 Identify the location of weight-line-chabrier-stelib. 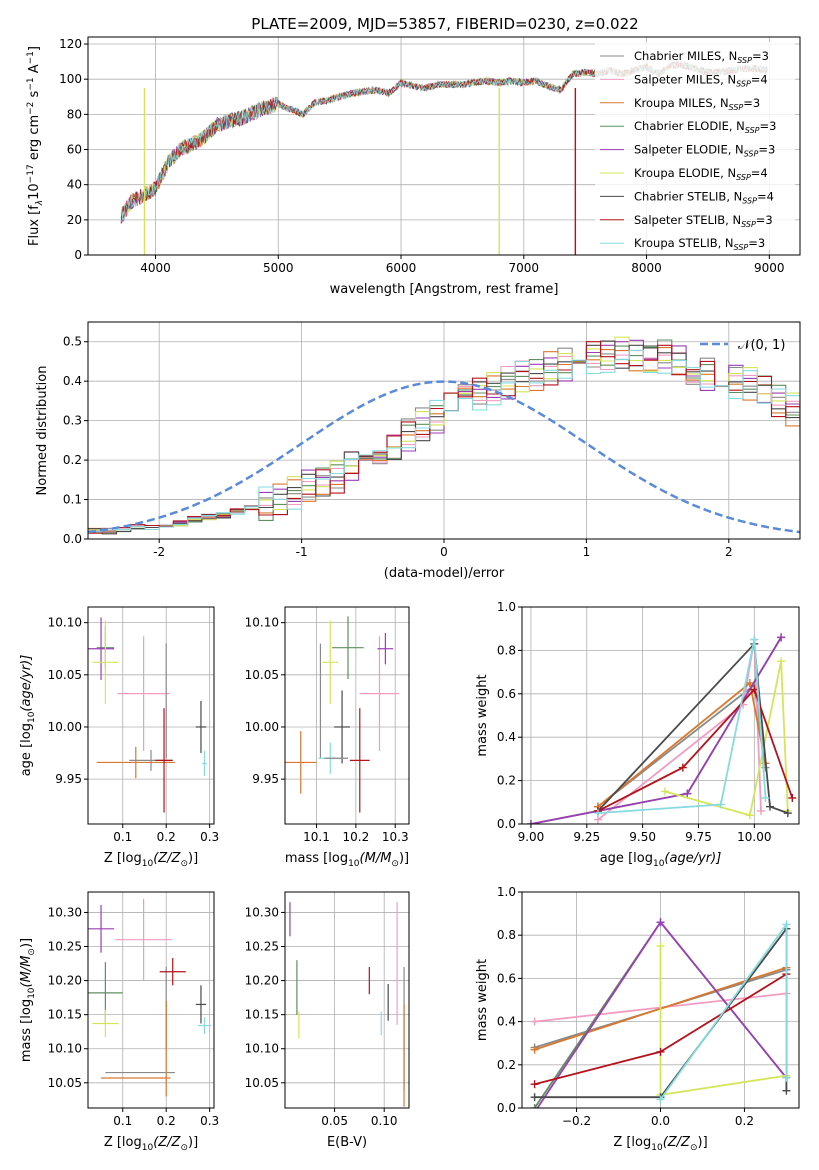
(693, 727).